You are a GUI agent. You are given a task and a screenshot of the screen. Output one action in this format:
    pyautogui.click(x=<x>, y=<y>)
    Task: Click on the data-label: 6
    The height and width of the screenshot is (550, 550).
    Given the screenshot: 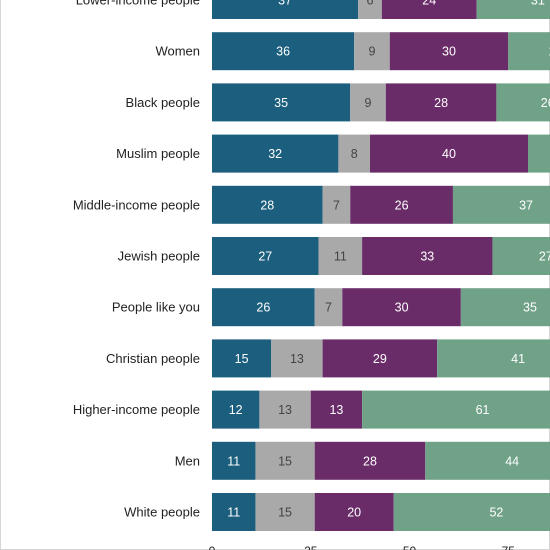 What is the action you would take?
    pyautogui.click(x=370, y=4)
    